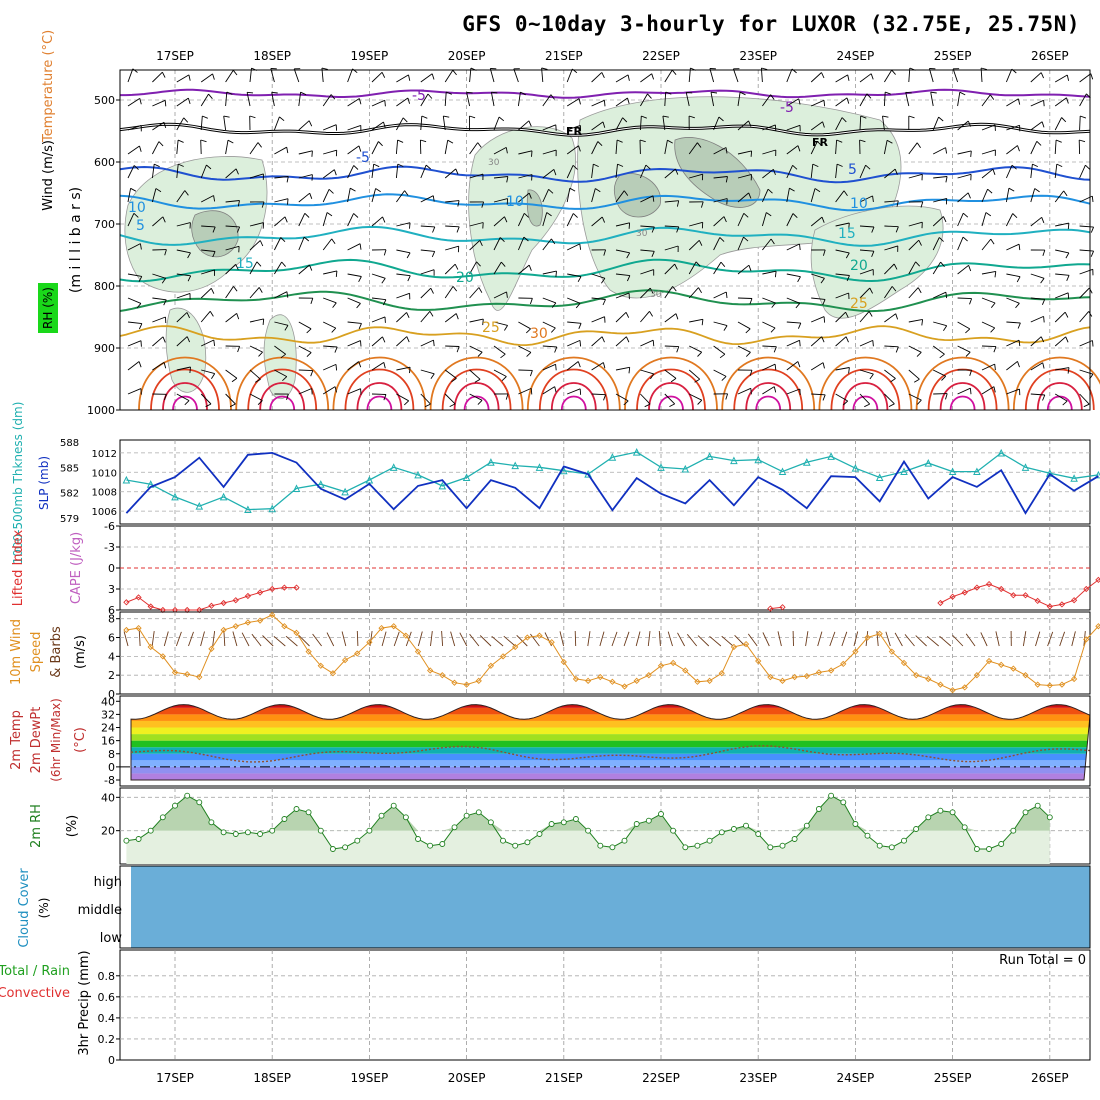 The height and width of the screenshot is (1100, 1100). I want to click on isotherm-label: 30, so click(539, 334).